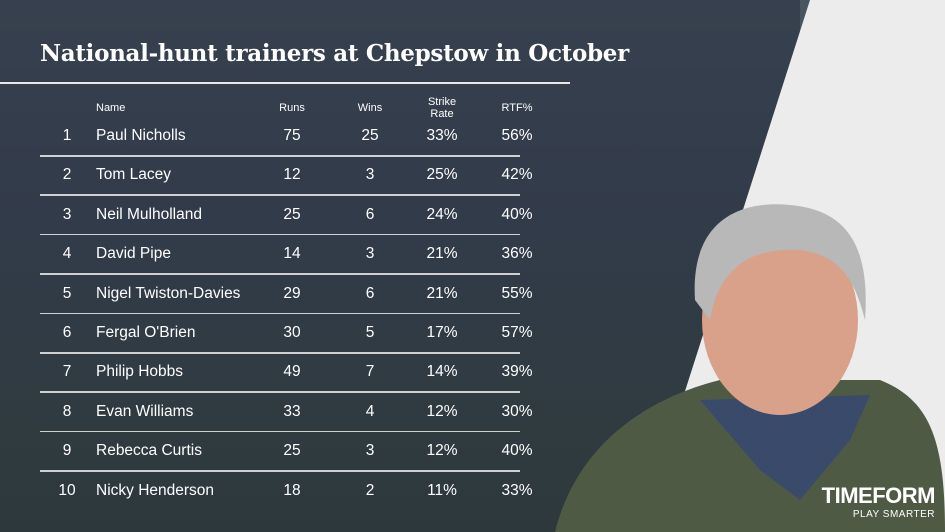 Image resolution: width=945 pixels, height=532 pixels. I want to click on cell-name: Paul Nicholls, so click(141, 135).